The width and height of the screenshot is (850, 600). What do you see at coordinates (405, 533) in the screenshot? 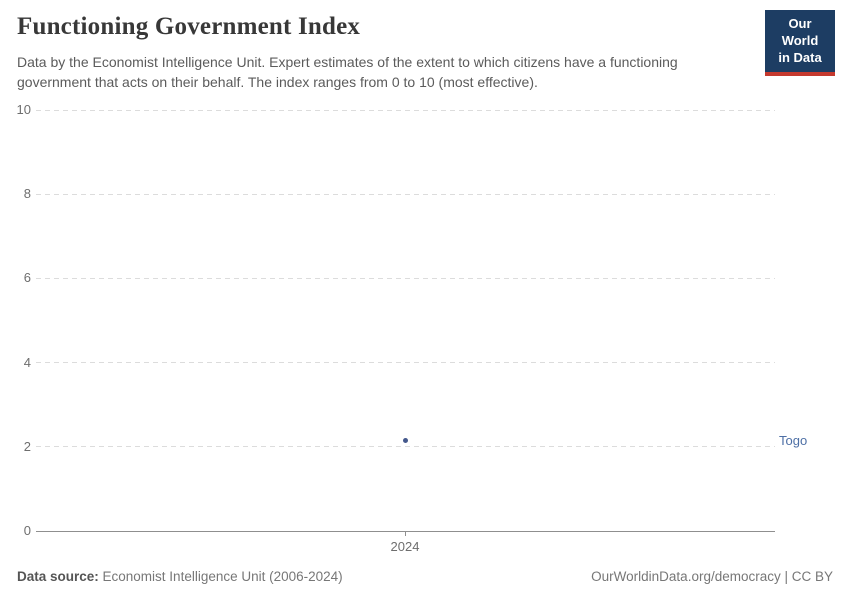
I see `x-axis-tick-mark` at bounding box center [405, 533].